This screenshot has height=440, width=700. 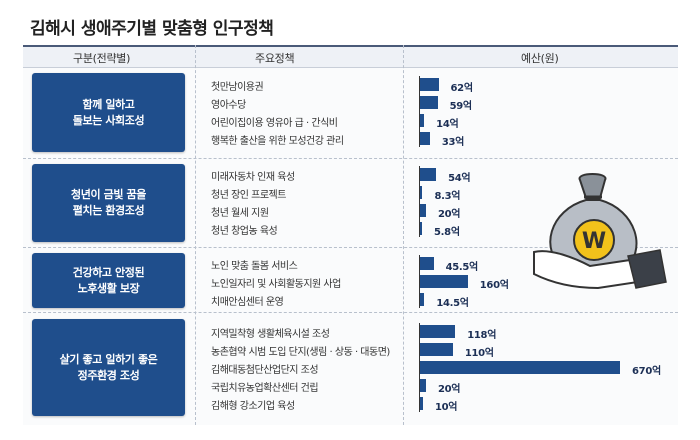 What do you see at coordinates (237, 87) in the screenshot?
I see `policy-label: 첫만남이용권` at bounding box center [237, 87].